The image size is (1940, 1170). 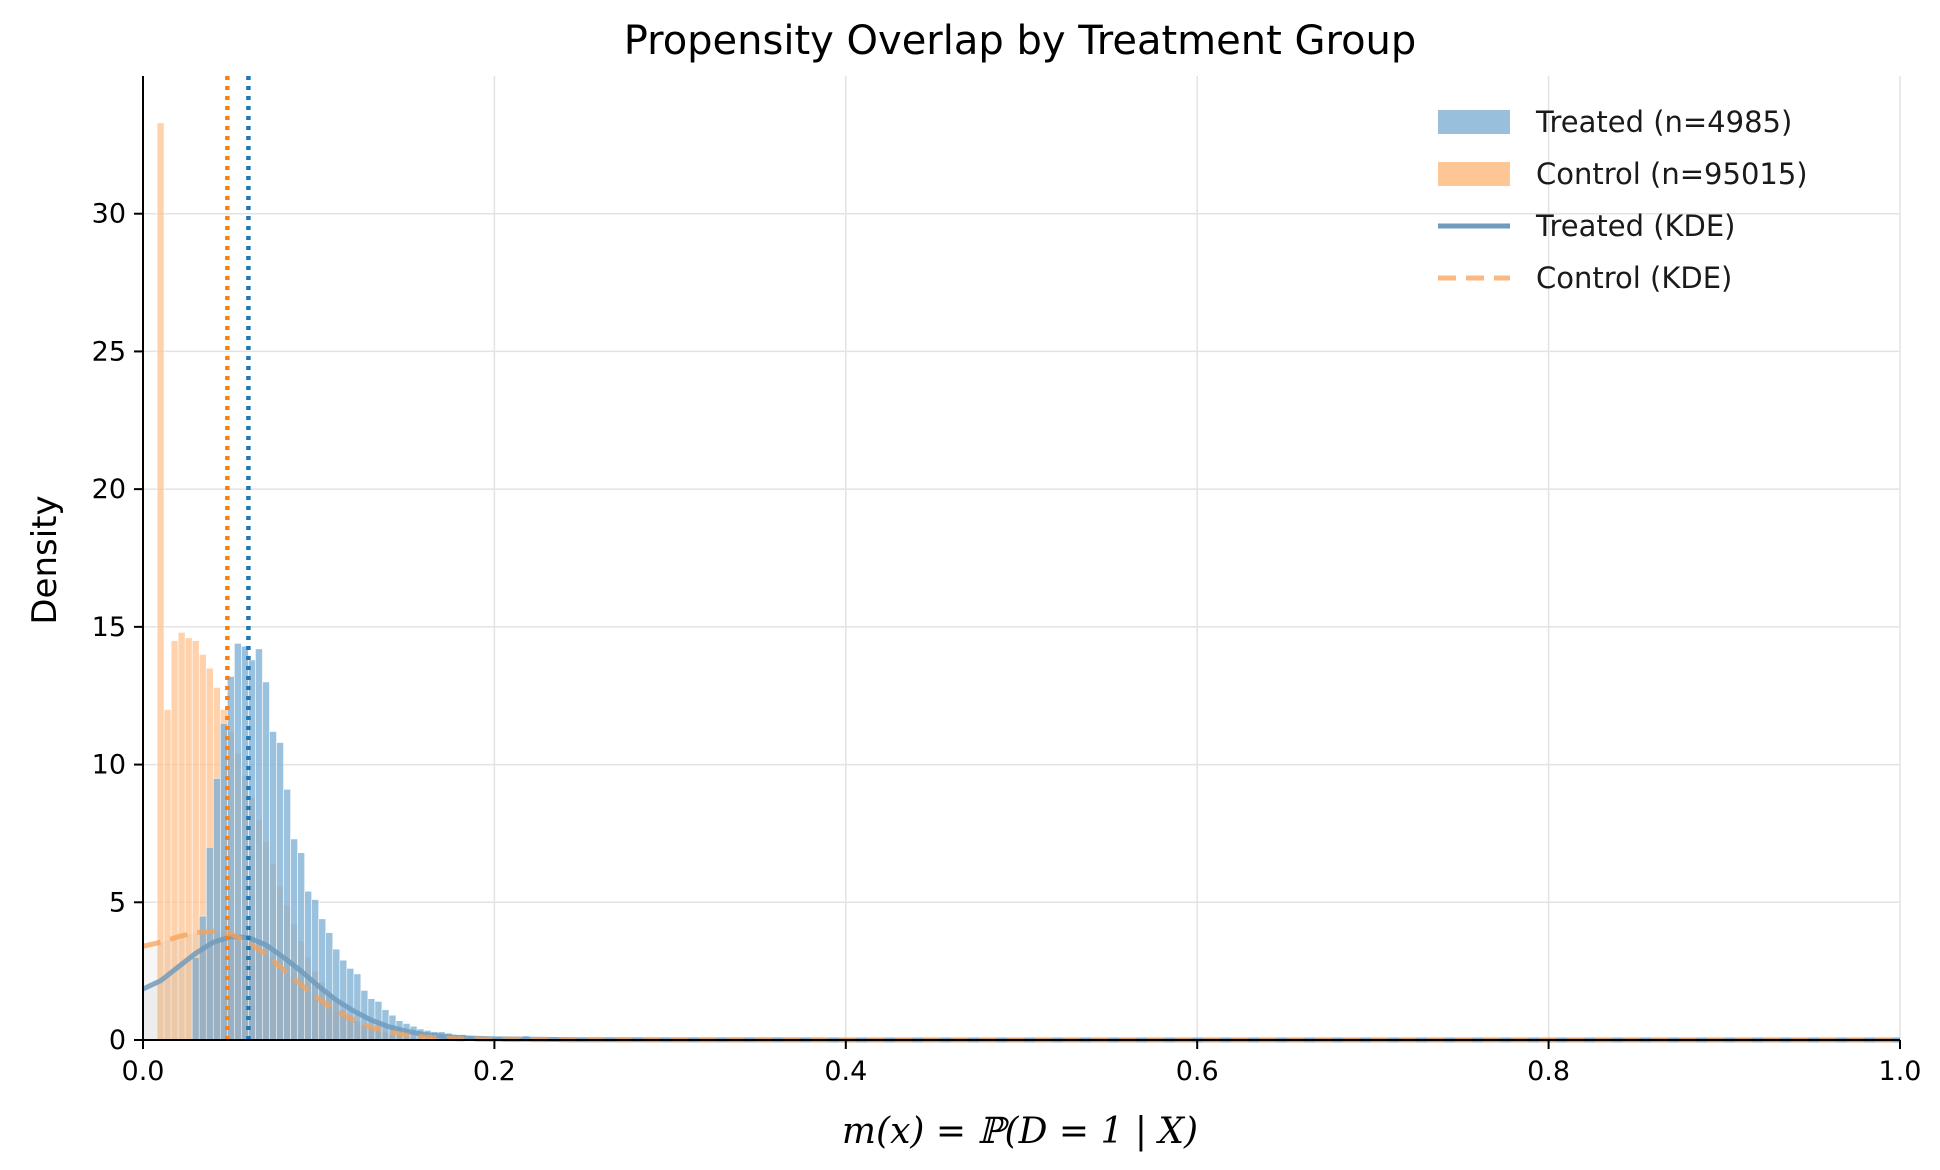 I want to click on y-axis-label: Density, so click(x=45, y=559).